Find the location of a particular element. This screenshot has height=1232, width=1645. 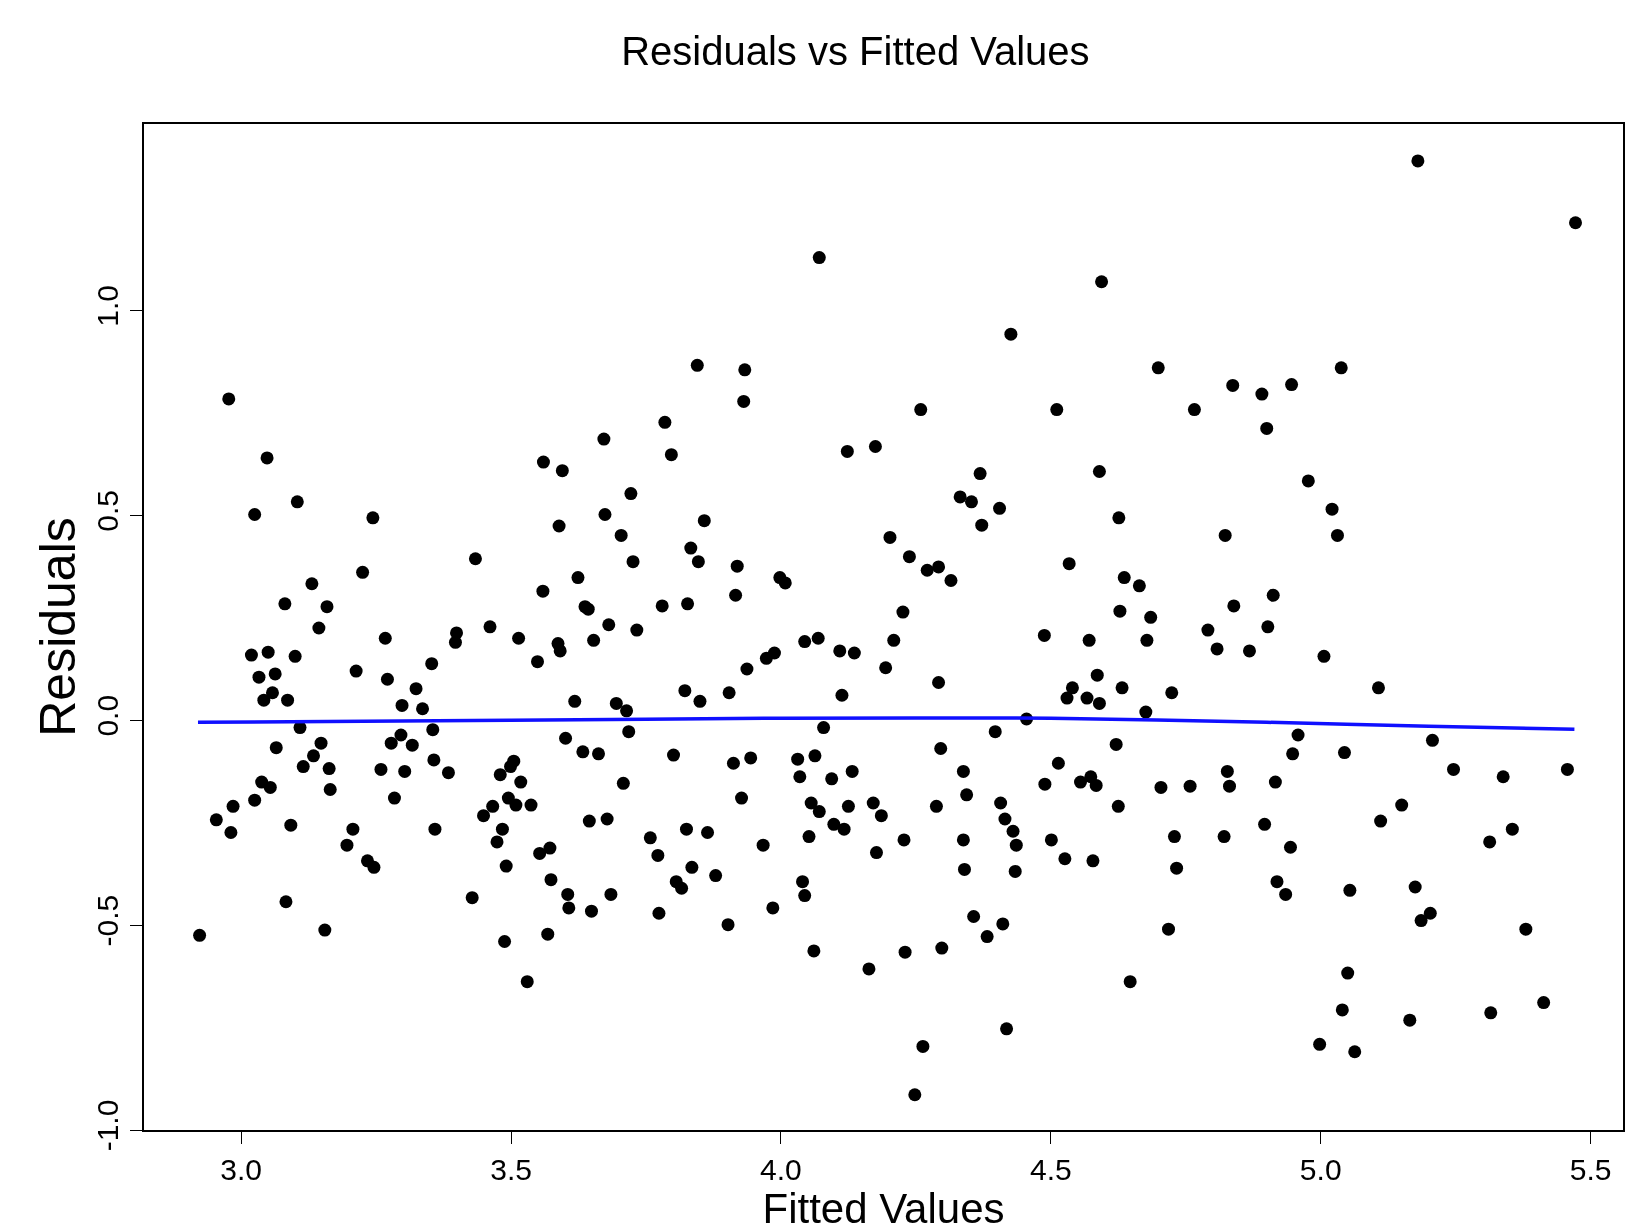

y-tick-label: 0.5 is located at coordinates (108, 510).